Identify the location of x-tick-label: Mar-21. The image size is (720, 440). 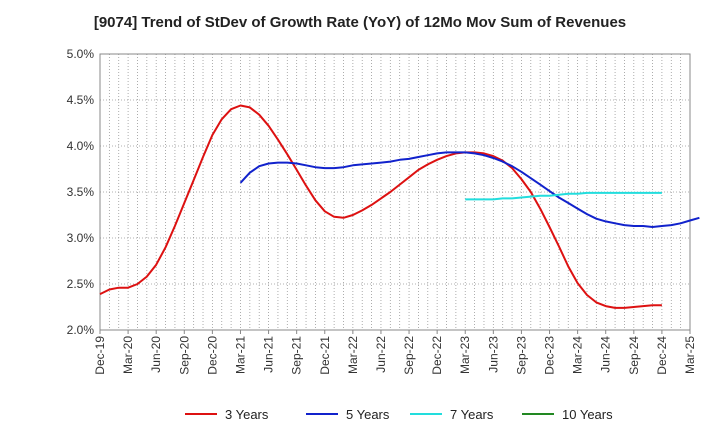
(240, 355).